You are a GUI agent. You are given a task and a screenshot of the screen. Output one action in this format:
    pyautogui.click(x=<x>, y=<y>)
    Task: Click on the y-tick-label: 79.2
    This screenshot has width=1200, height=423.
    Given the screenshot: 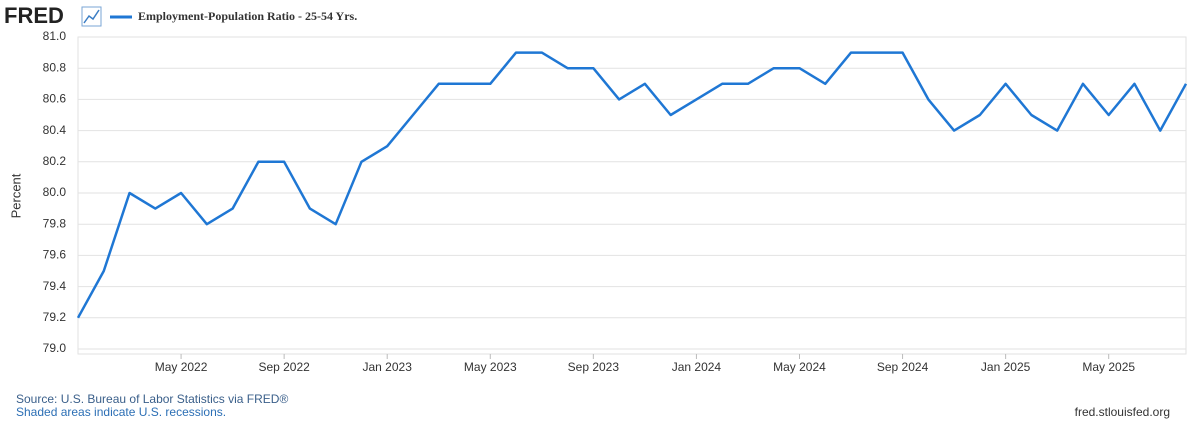 What is the action you would take?
    pyautogui.click(x=55, y=317)
    